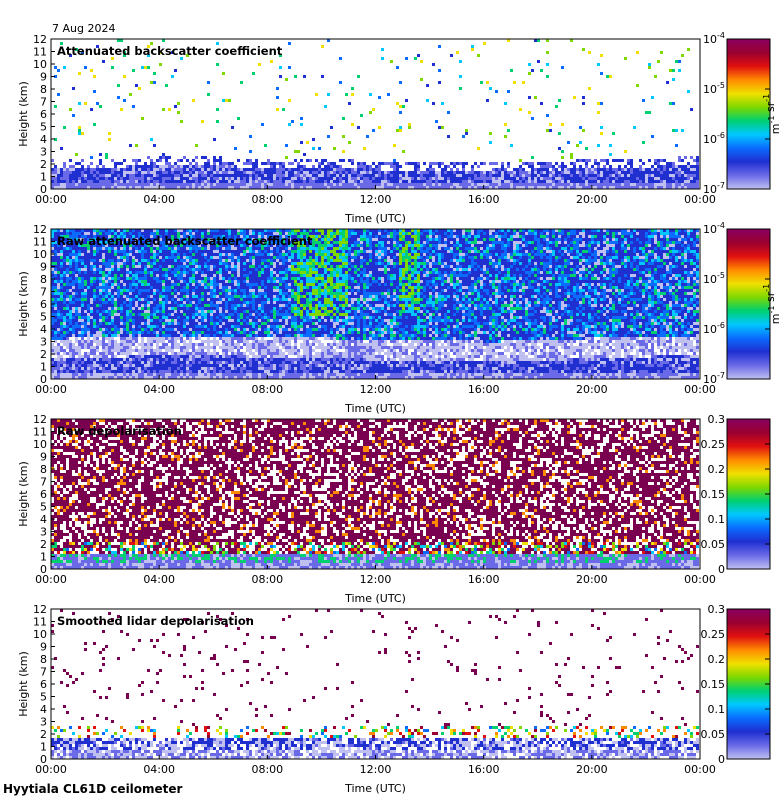  What do you see at coordinates (717, 659) in the screenshot?
I see `colorbar-tick-label: 0.2` at bounding box center [717, 659].